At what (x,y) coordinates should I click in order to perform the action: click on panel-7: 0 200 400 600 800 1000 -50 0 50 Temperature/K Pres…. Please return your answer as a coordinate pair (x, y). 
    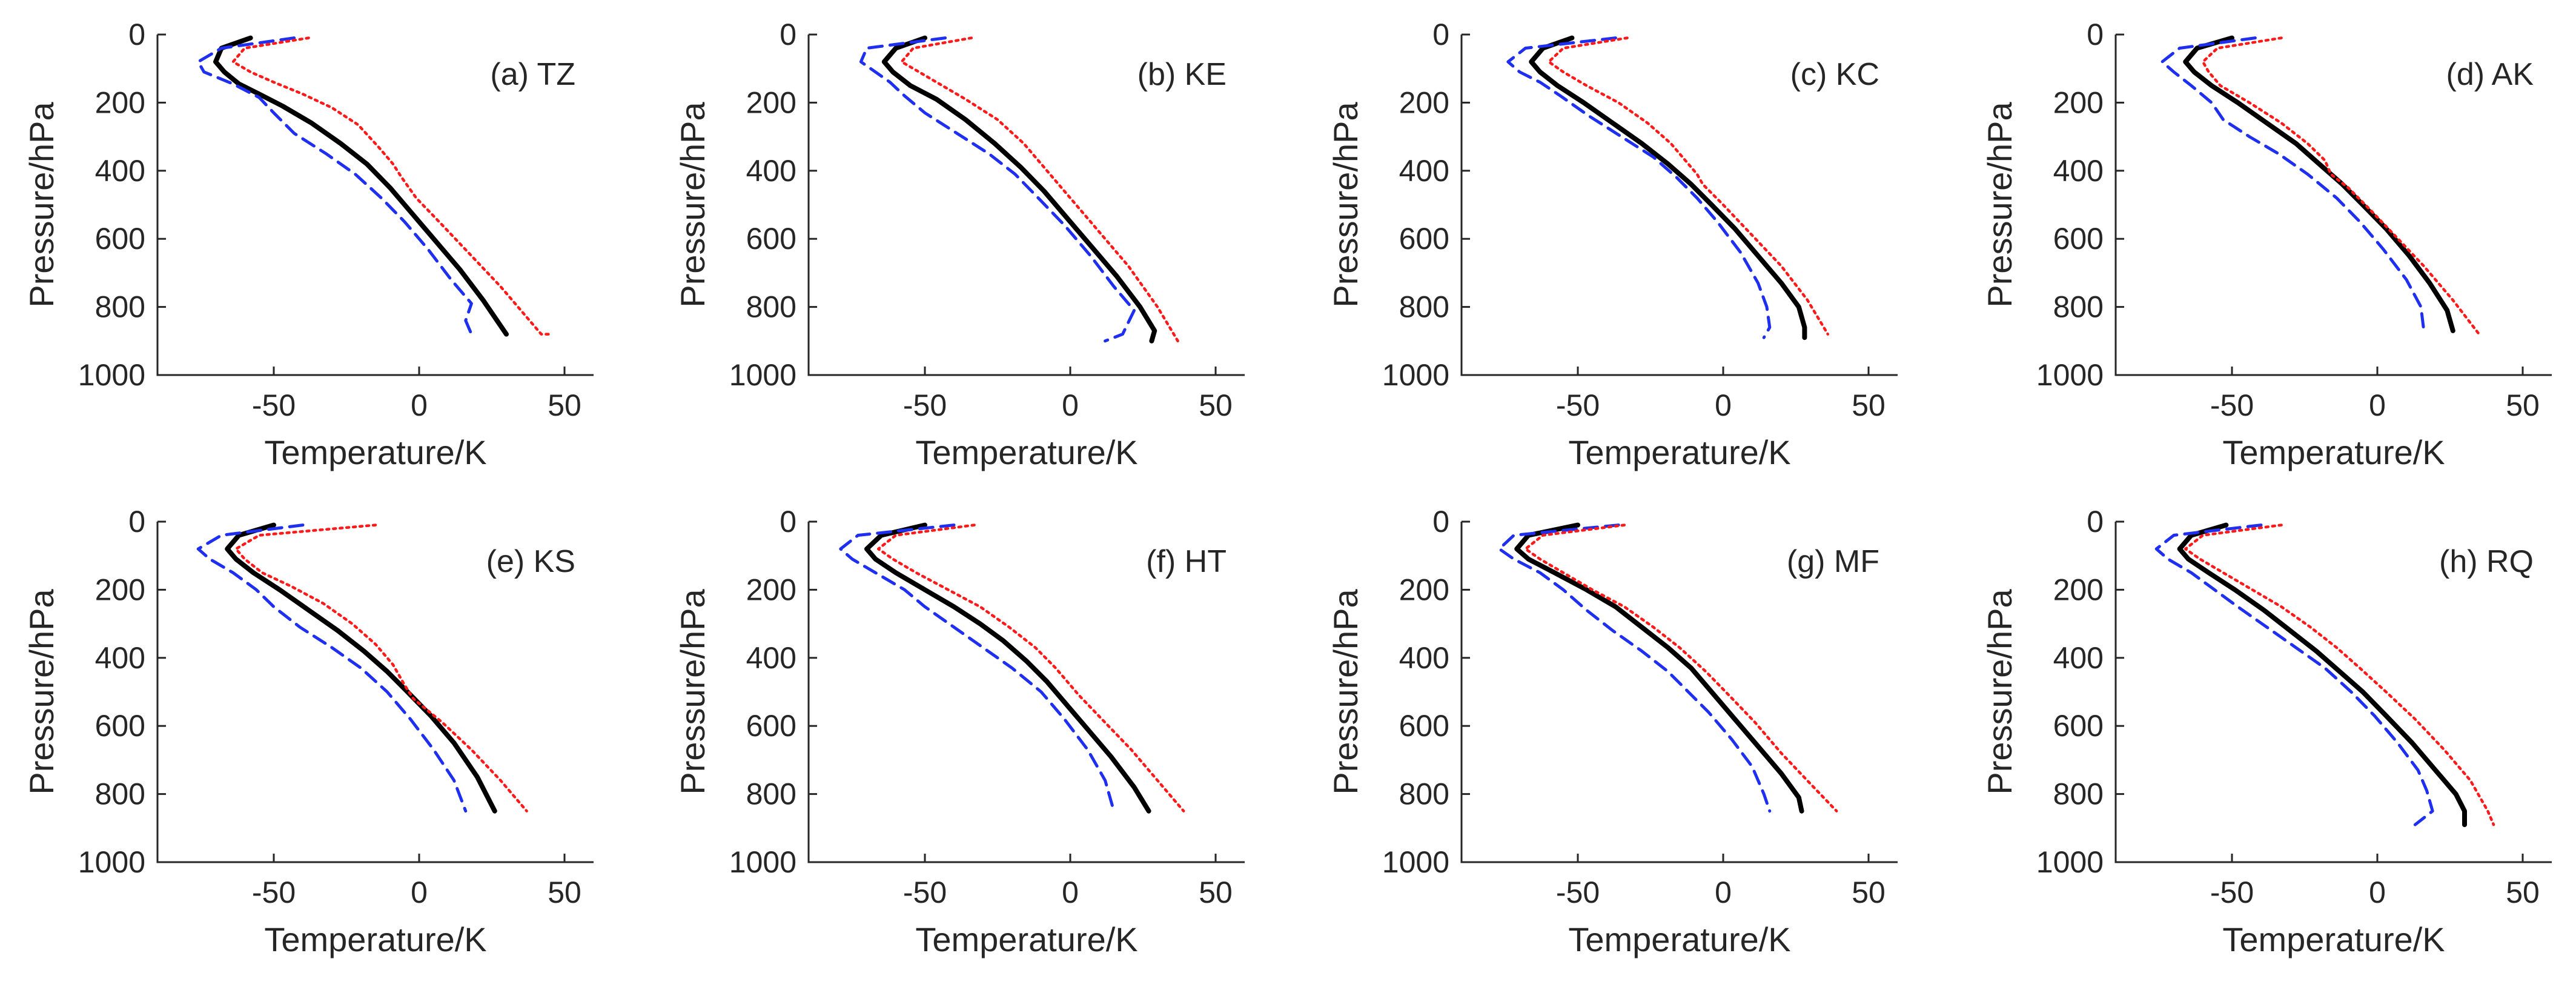
    Looking at the image, I should click on (1612, 731).